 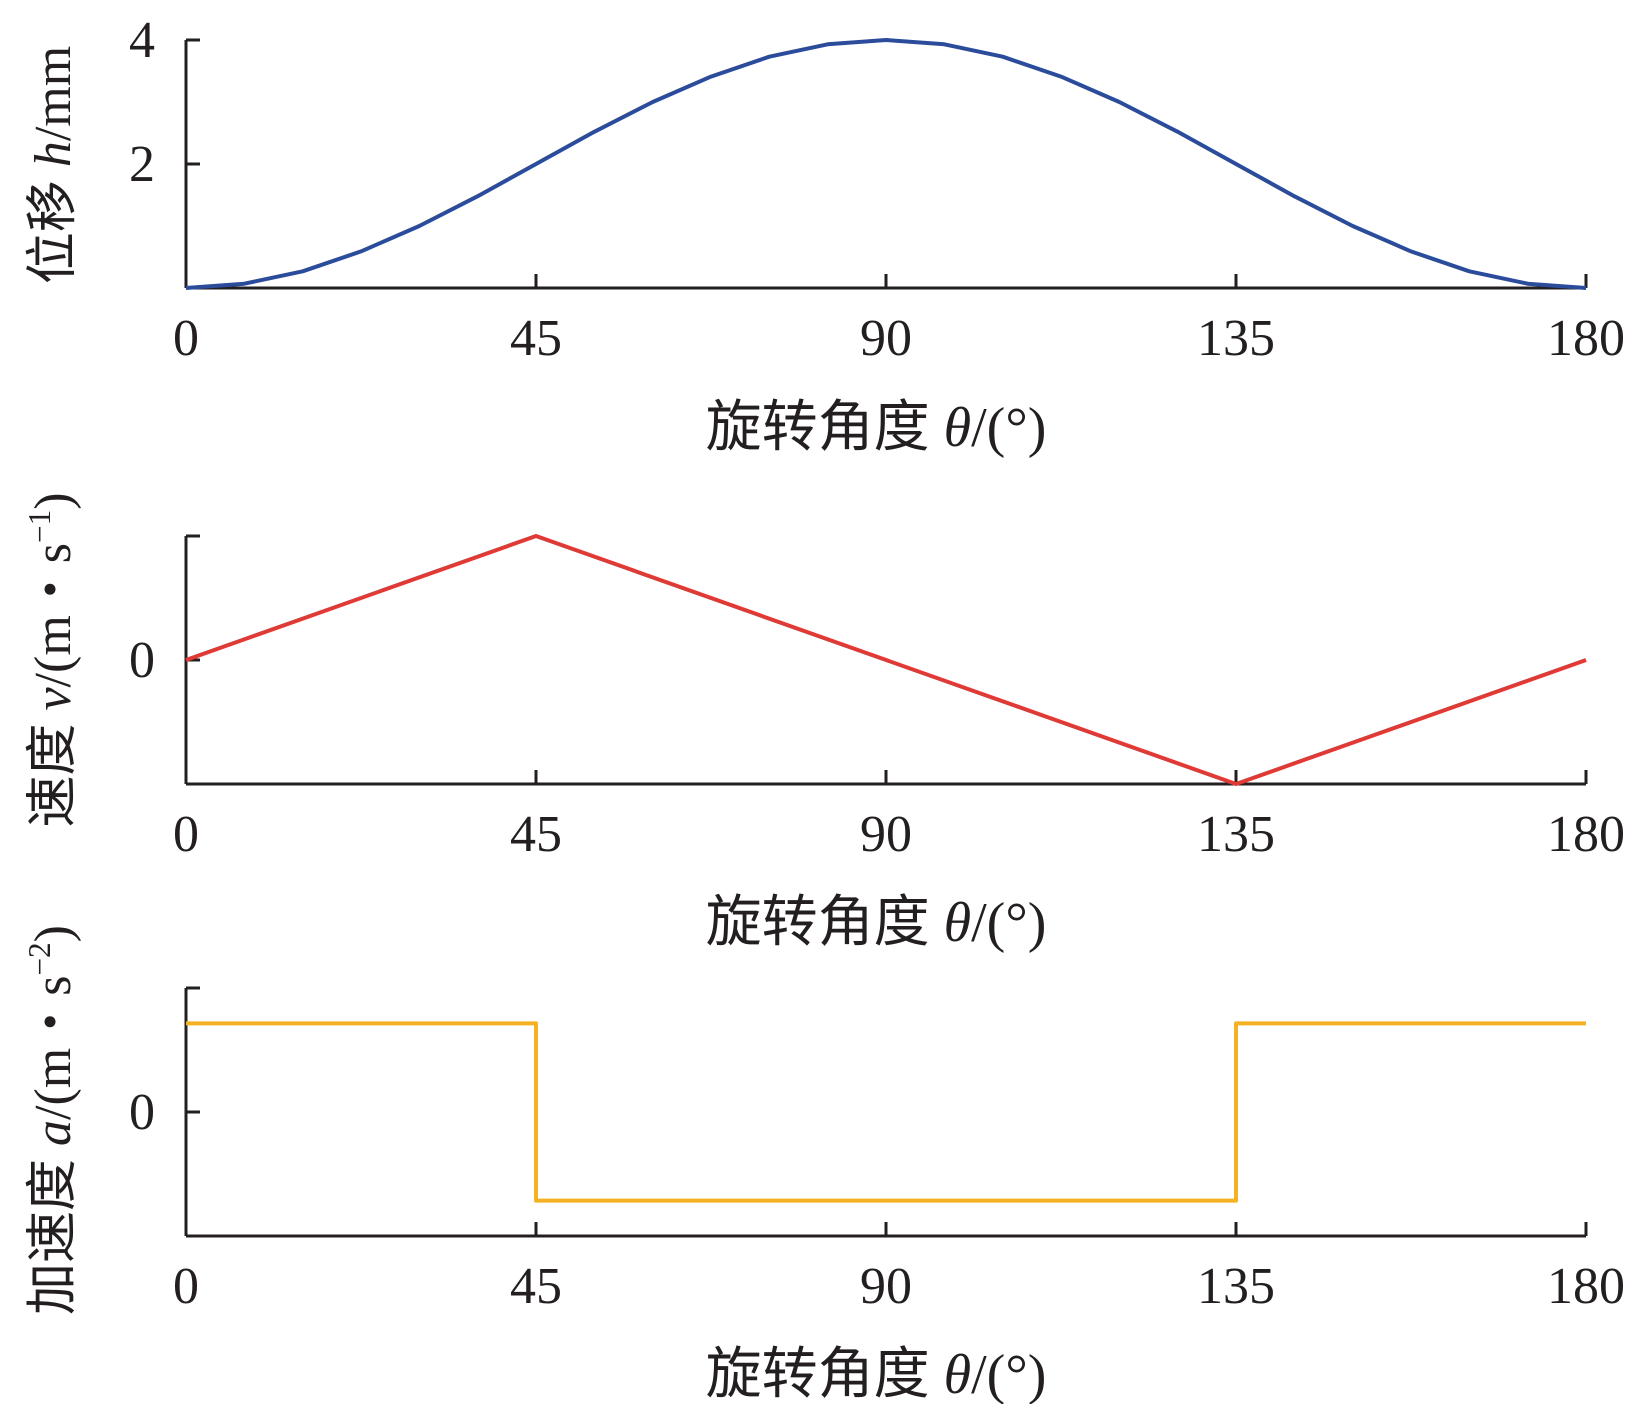 What do you see at coordinates (53, 165) in the screenshot?
I see `y-axis-label: 位移 h/mm` at bounding box center [53, 165].